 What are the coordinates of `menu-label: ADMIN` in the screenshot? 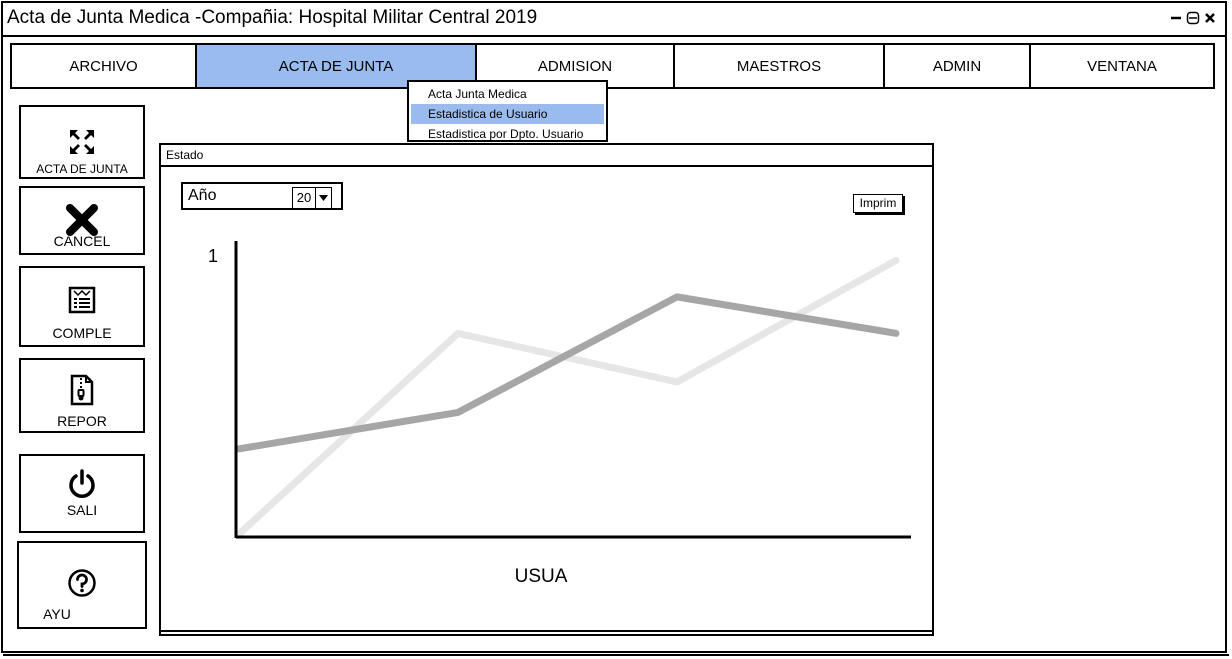 It's located at (957, 66).